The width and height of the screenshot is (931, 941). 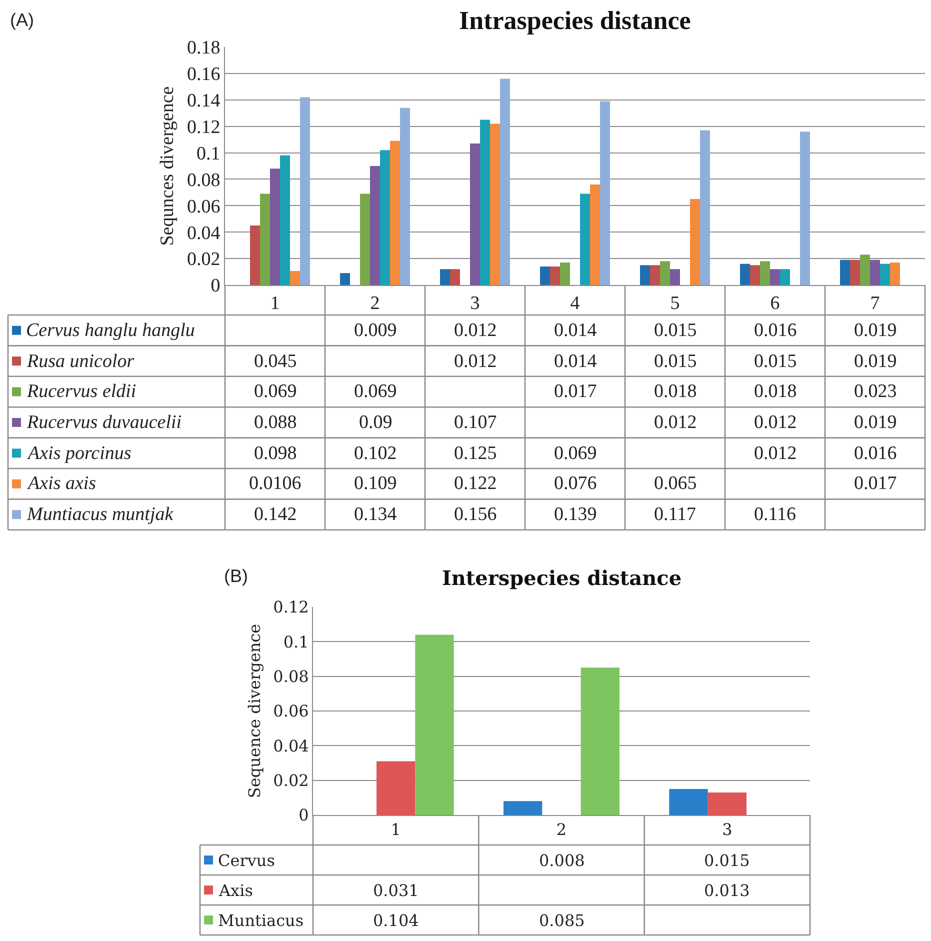 What do you see at coordinates (235, 890) in the screenshot?
I see `legend-label: Axis` at bounding box center [235, 890].